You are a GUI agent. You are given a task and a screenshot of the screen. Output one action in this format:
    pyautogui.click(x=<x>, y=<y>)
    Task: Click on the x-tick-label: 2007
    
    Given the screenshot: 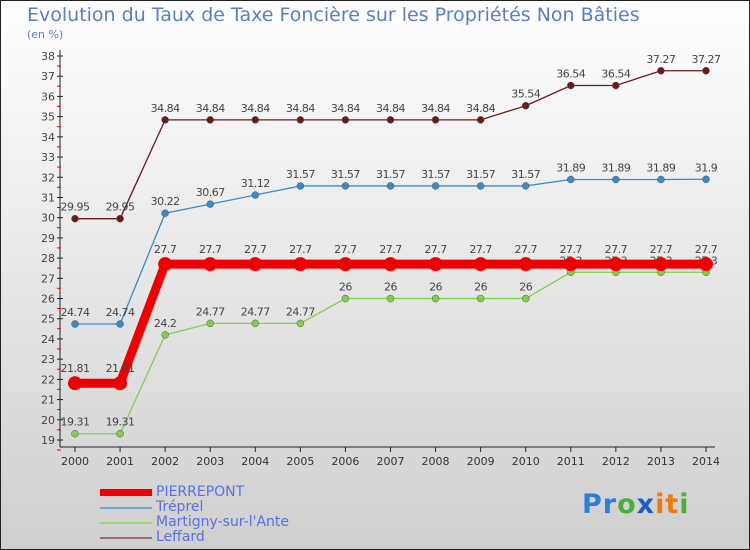 What is the action you would take?
    pyautogui.click(x=391, y=461)
    